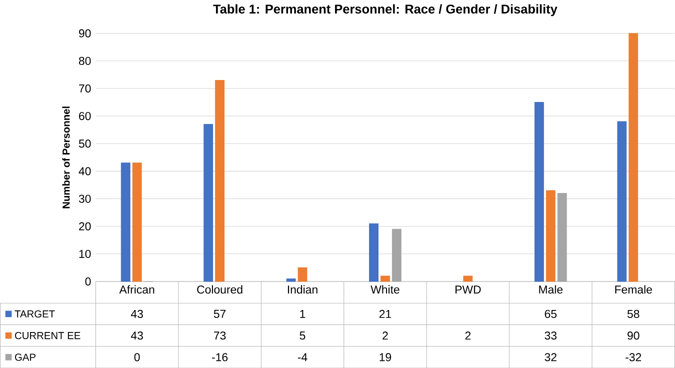 The width and height of the screenshot is (675, 368). What do you see at coordinates (84, 171) in the screenshot?
I see `y-tick-label: 40` at bounding box center [84, 171].